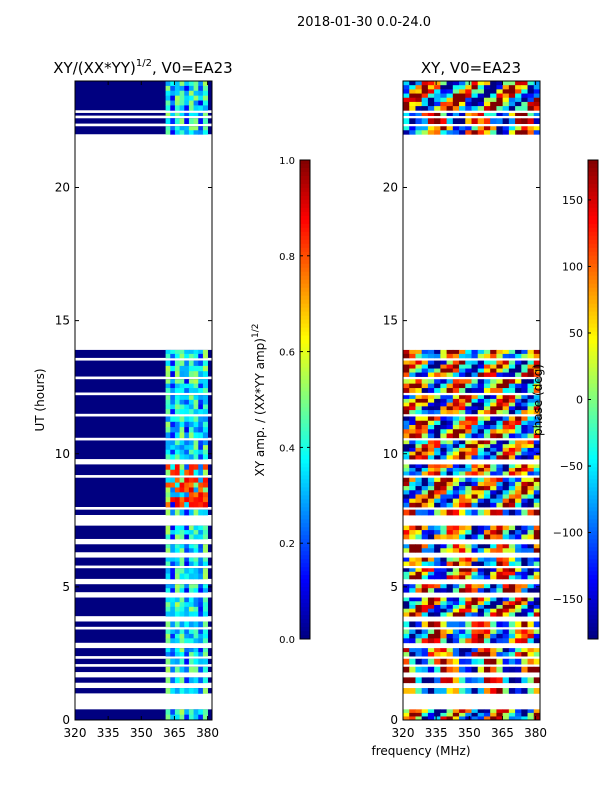  What do you see at coordinates (579, 400) in the screenshot?
I see `cbar2-tick-label: 0` at bounding box center [579, 400].